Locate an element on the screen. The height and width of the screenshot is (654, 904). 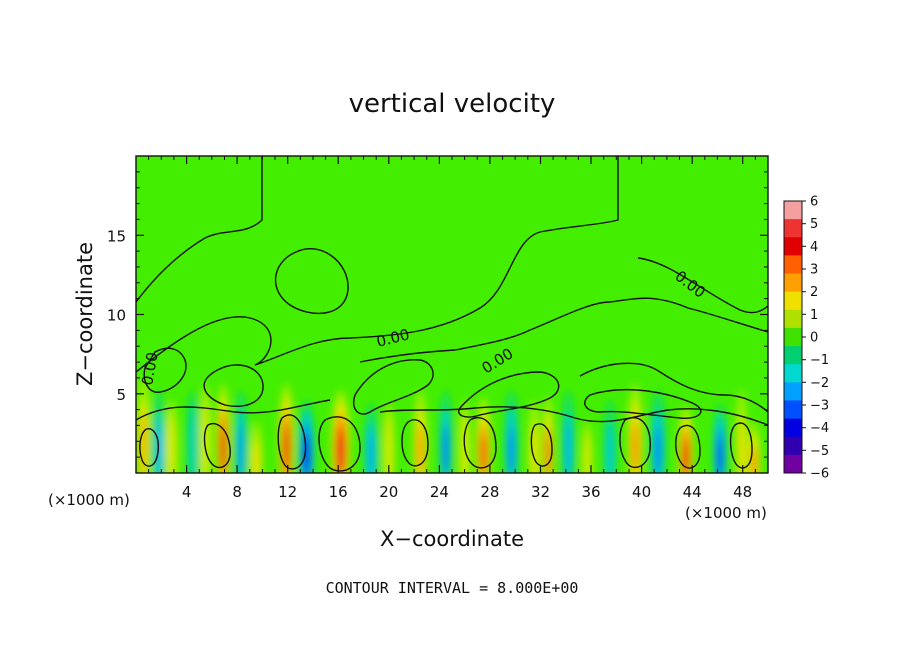
colorbar-label: −6 is located at coordinates (819, 474).